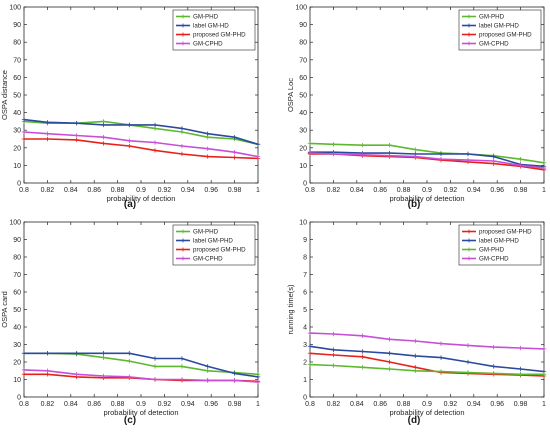 Image resolution: width=550 pixels, height=439 pixels. I want to click on y-tick-label: 3, so click(305, 345).